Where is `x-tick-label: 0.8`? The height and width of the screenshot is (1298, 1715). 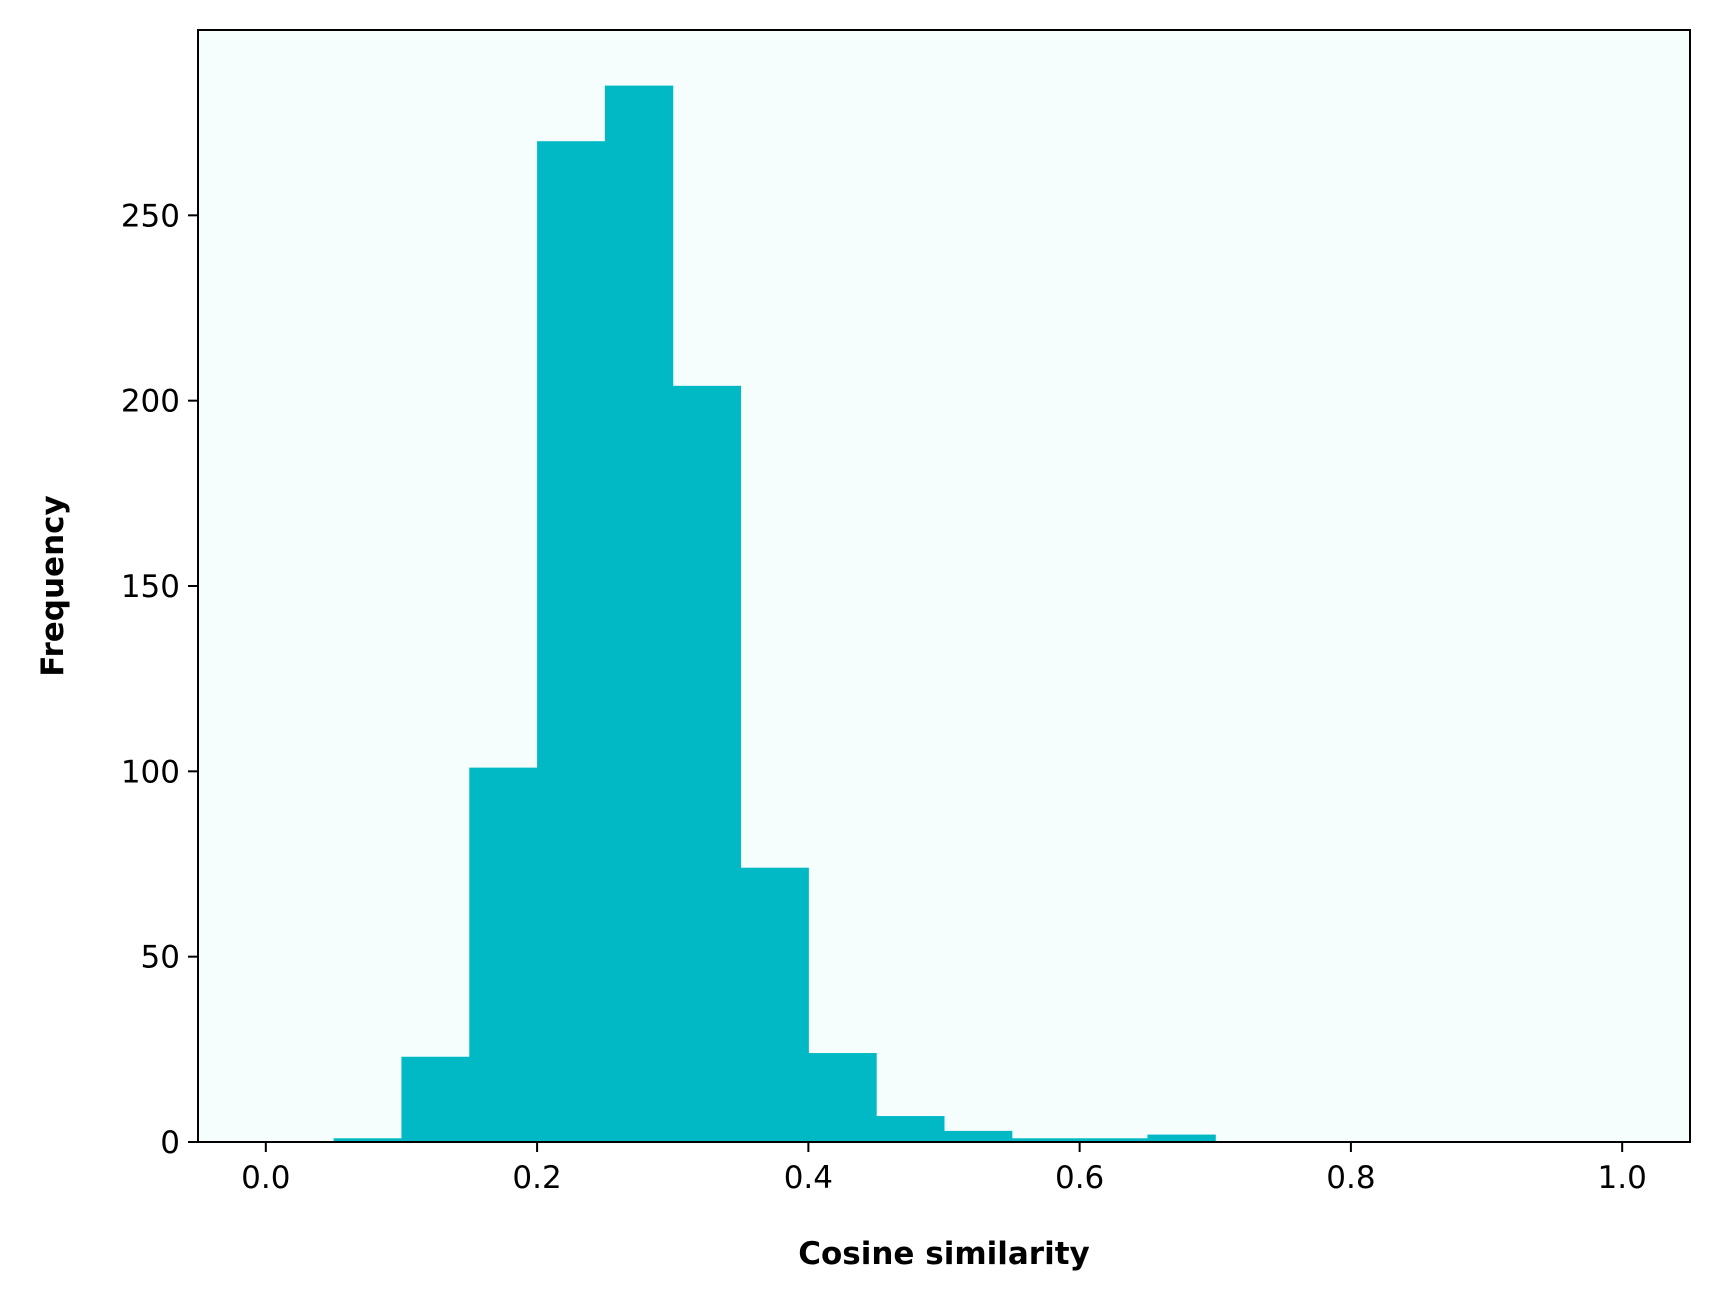
x-tick-label: 0.8 is located at coordinates (1350, 1178).